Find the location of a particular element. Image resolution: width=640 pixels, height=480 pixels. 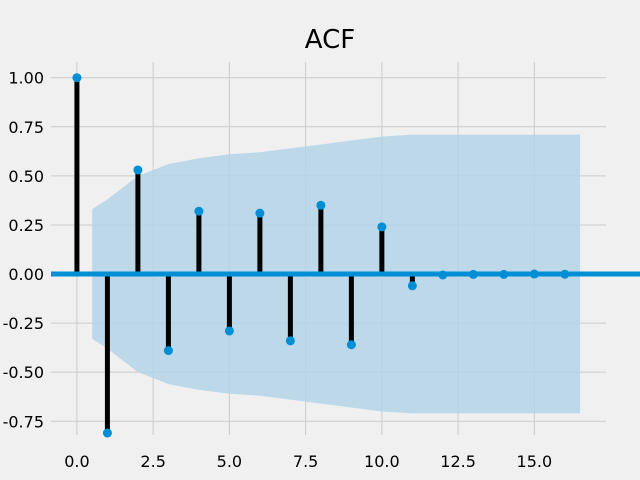

x-tick-label: 7.5 is located at coordinates (305, 461).